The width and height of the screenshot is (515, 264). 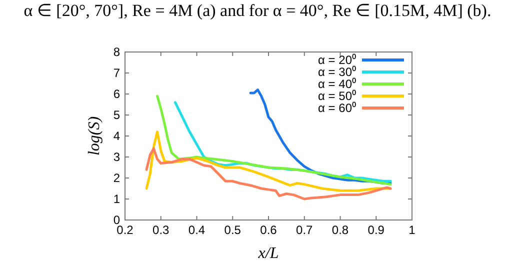 I want to click on y-tick-label: 5, so click(x=116, y=115).